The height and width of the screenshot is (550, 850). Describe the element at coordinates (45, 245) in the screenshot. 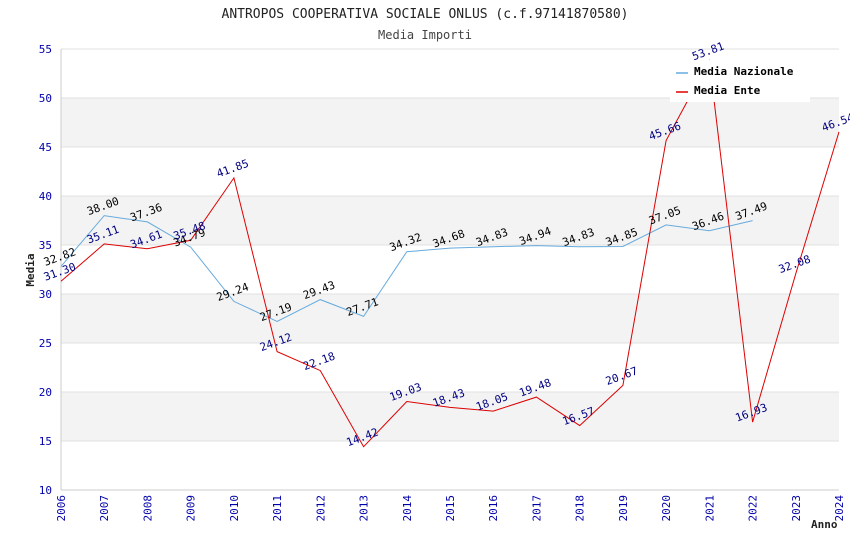

I see `y-tick-label: 35` at that location.